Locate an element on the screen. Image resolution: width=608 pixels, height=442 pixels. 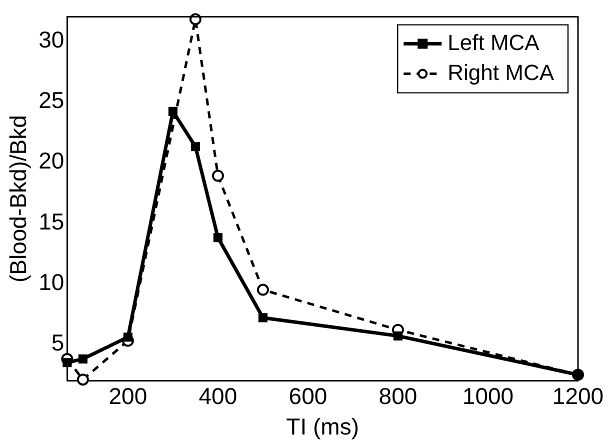
x-tick-label: 1200 is located at coordinates (578, 395).